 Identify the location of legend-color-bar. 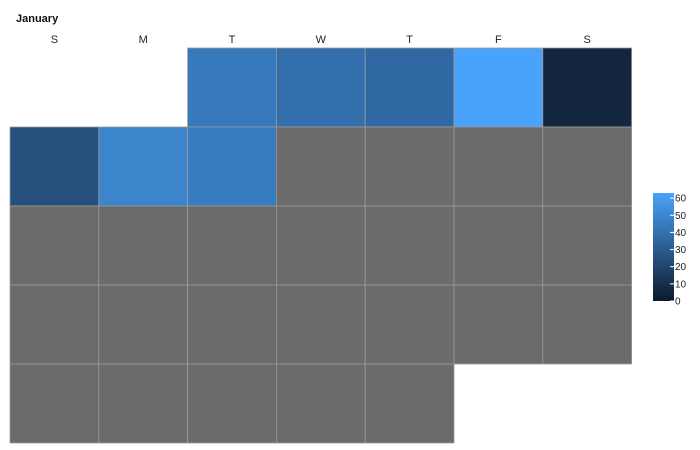
(663, 247).